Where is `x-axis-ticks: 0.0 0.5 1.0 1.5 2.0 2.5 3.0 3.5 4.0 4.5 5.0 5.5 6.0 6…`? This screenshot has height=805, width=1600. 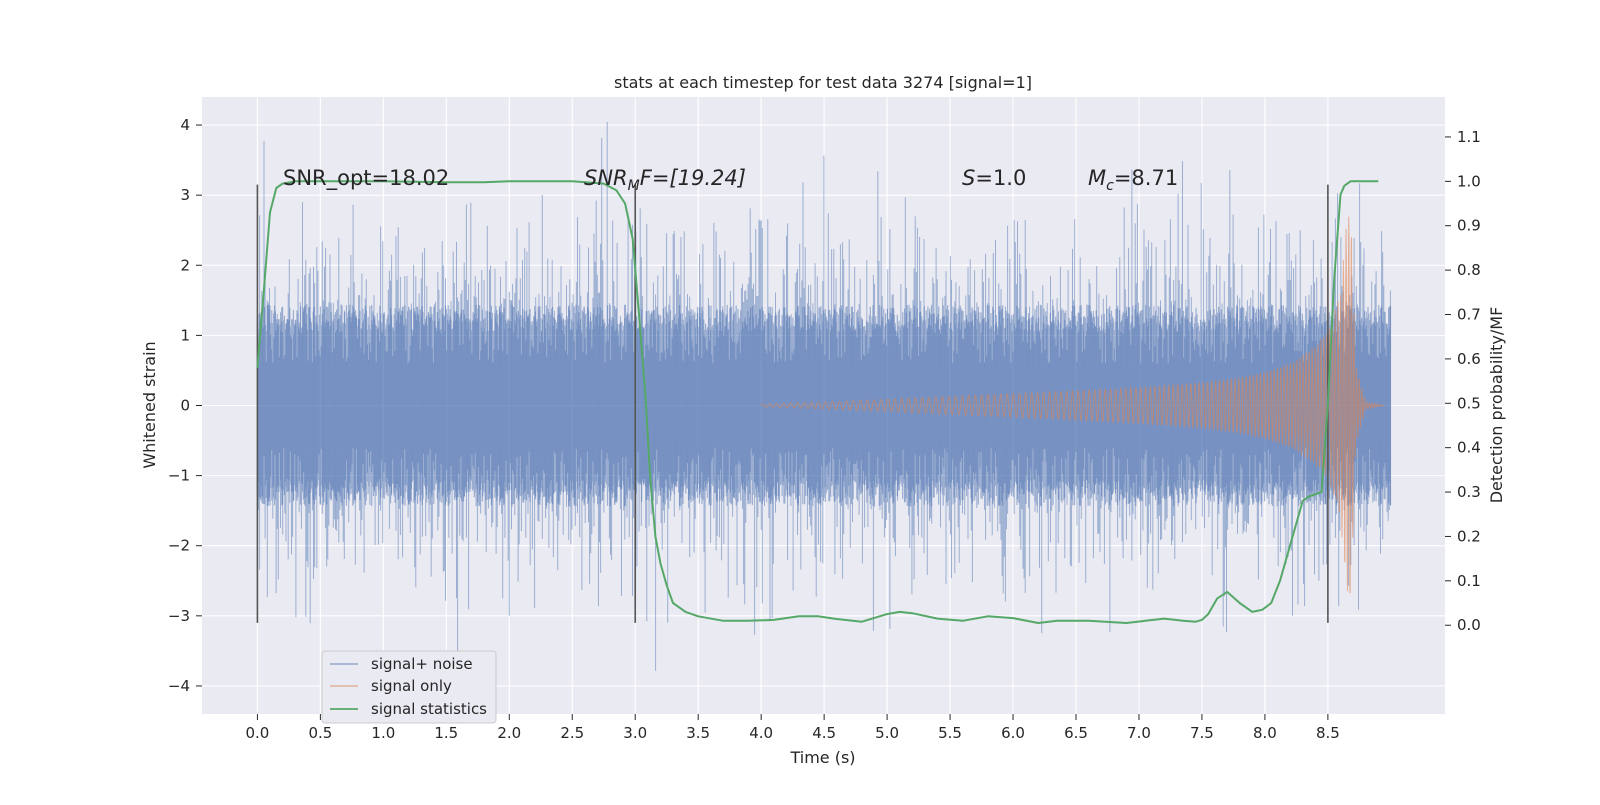 x-axis-ticks: 0.0 0.5 1.0 1.5 2.0 2.5 3.0 3.5 4.0 4.5 5.0 5.5 6.0 6… is located at coordinates (792, 728).